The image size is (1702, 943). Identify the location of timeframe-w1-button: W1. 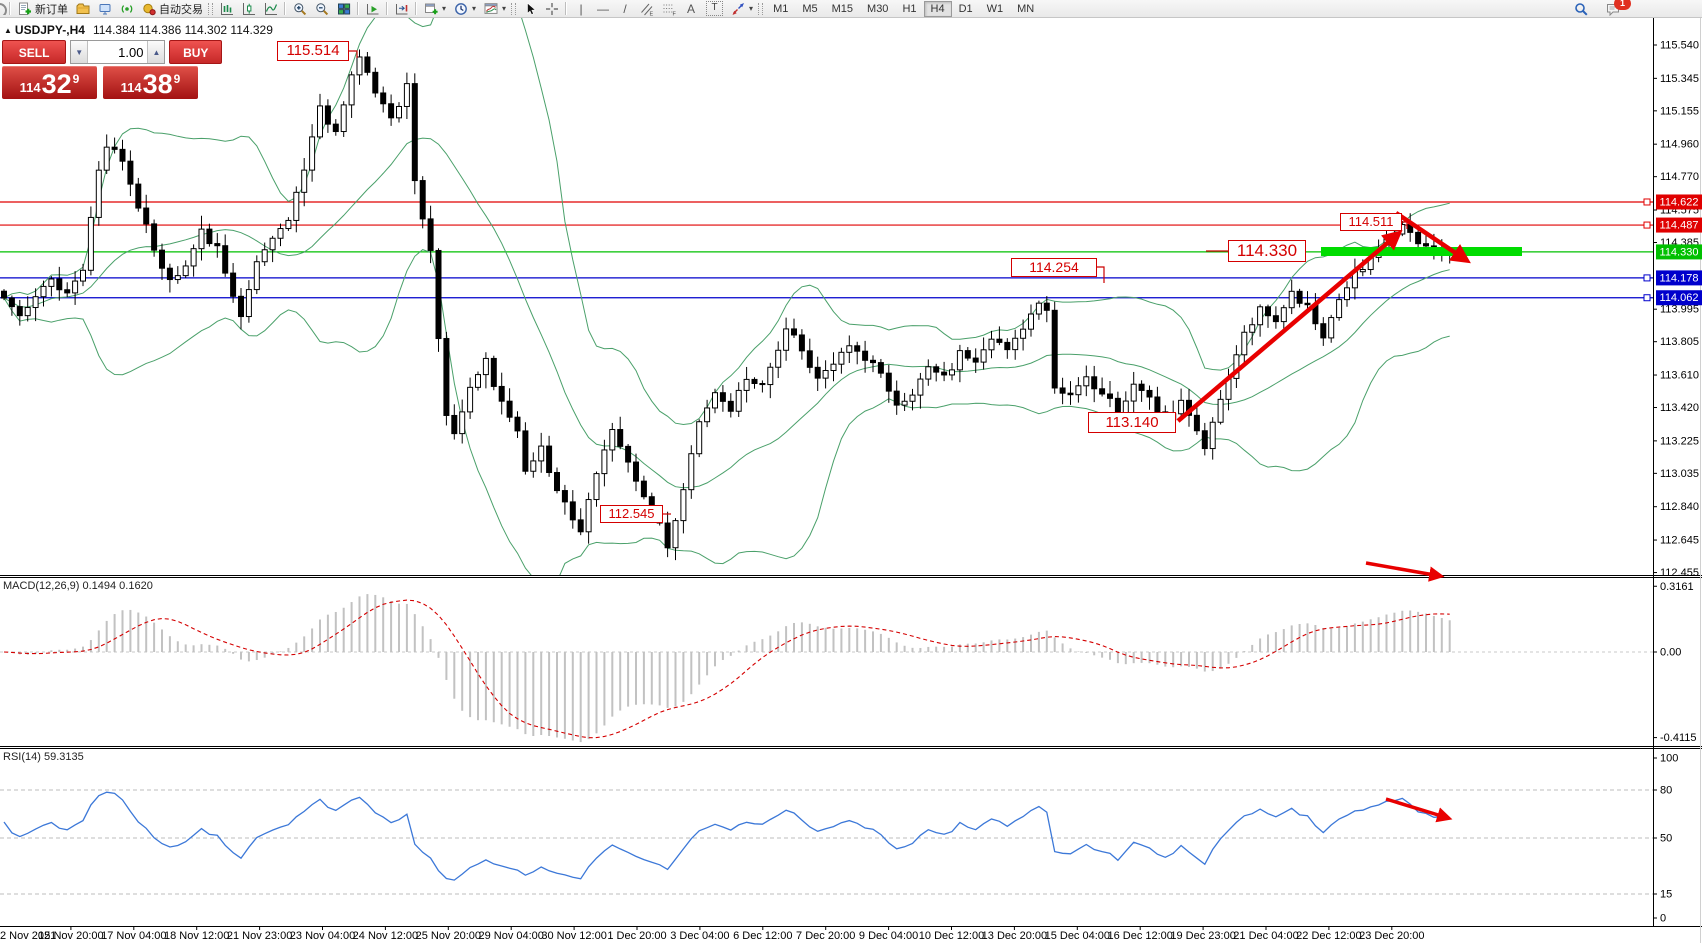
(995, 9).